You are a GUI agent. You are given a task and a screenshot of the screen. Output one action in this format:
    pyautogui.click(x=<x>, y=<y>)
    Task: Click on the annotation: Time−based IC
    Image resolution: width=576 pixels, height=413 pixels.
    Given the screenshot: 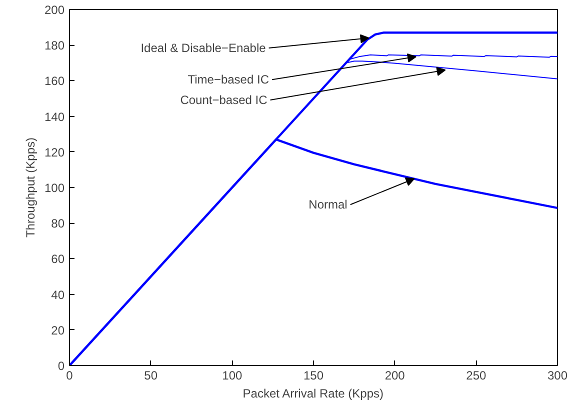 What is the action you would take?
    pyautogui.click(x=229, y=79)
    